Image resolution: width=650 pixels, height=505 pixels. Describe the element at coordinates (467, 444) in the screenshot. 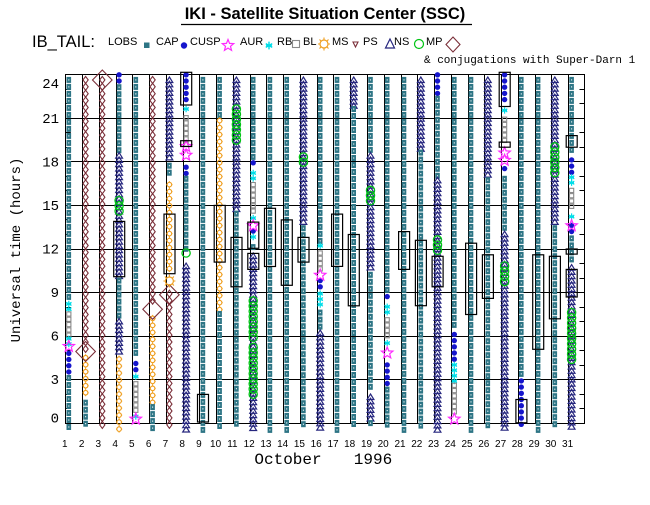

I see `svg-text: 25` at that location.